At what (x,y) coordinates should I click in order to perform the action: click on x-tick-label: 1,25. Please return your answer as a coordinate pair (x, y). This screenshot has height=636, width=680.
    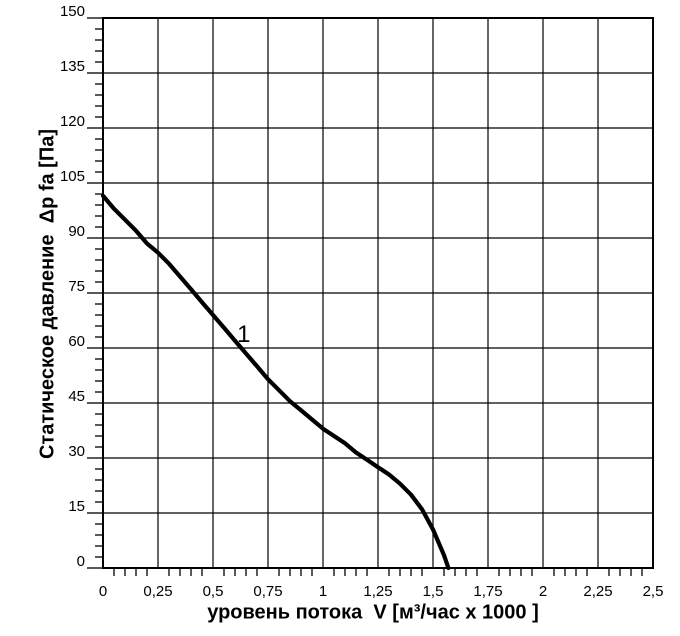
    Looking at the image, I should click on (377, 591).